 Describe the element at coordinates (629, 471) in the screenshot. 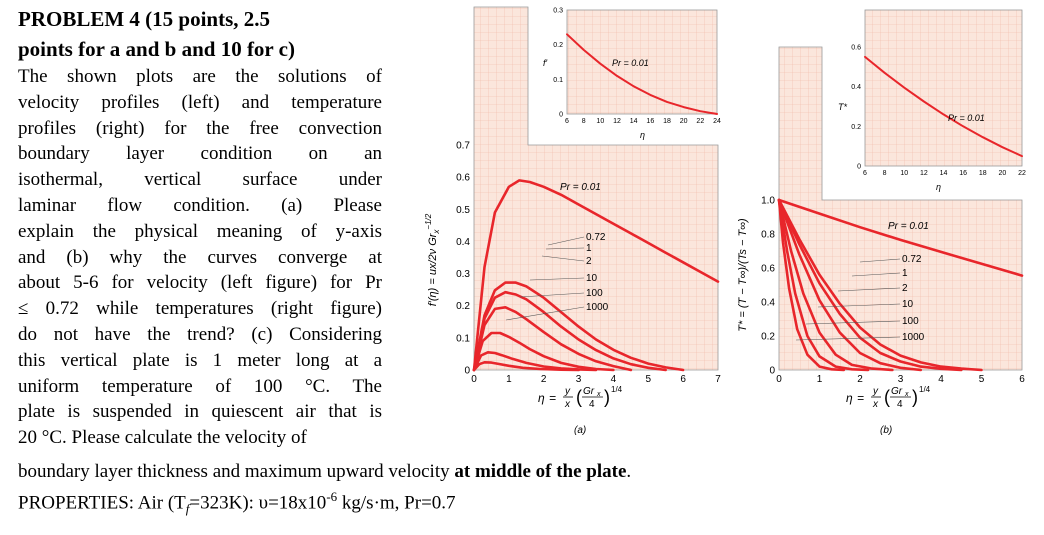

I see `bottom-line-1-end: .` at that location.